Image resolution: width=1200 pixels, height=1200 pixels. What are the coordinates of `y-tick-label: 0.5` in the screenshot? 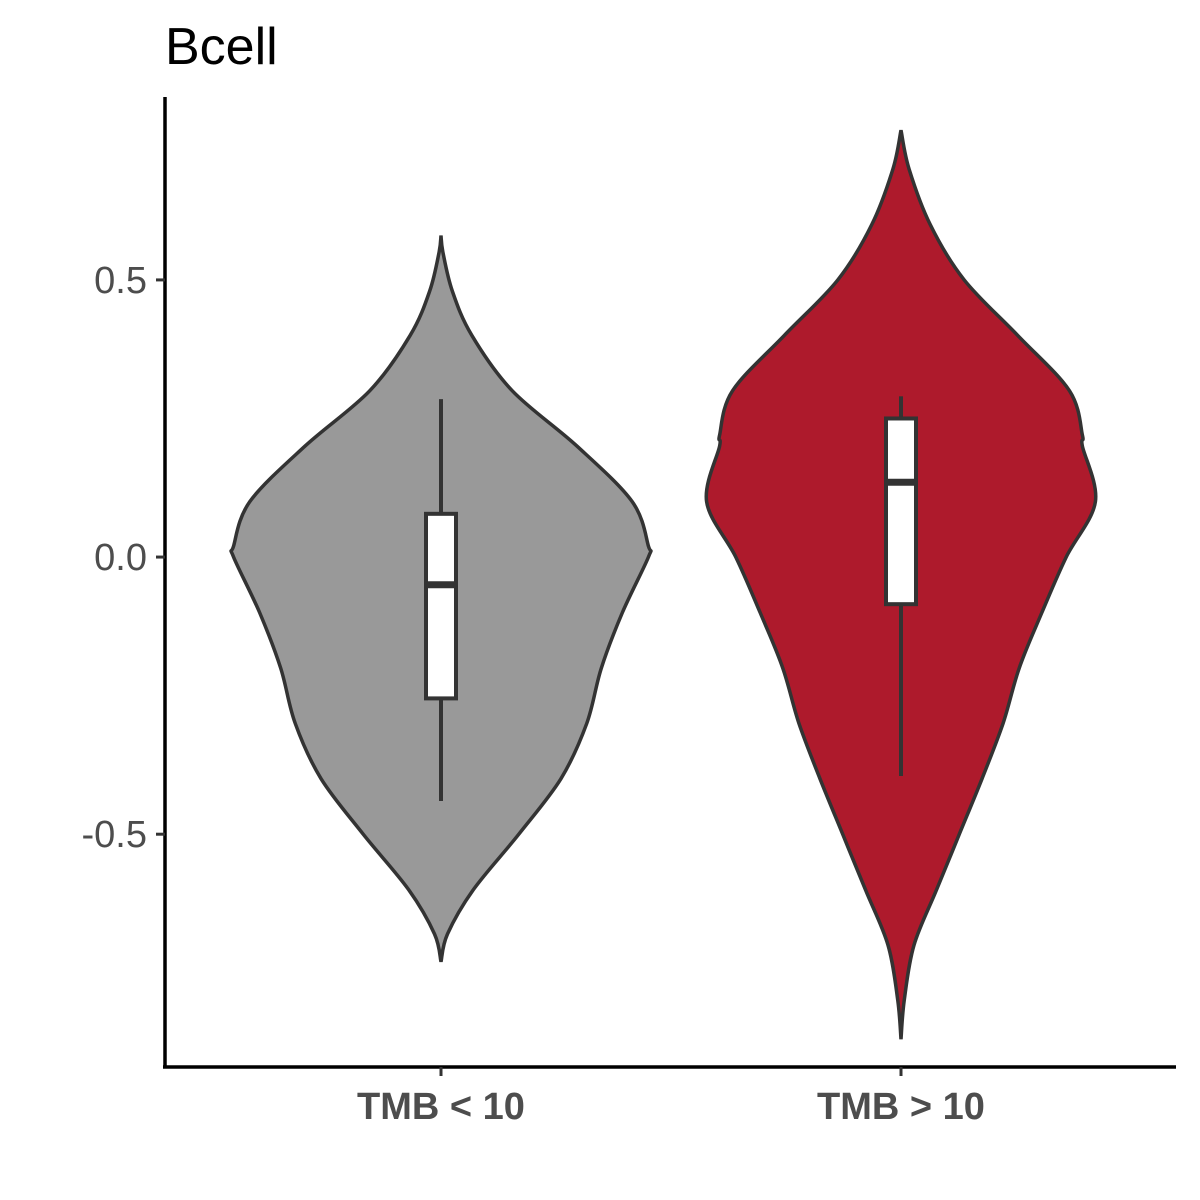 It's located at (120, 281).